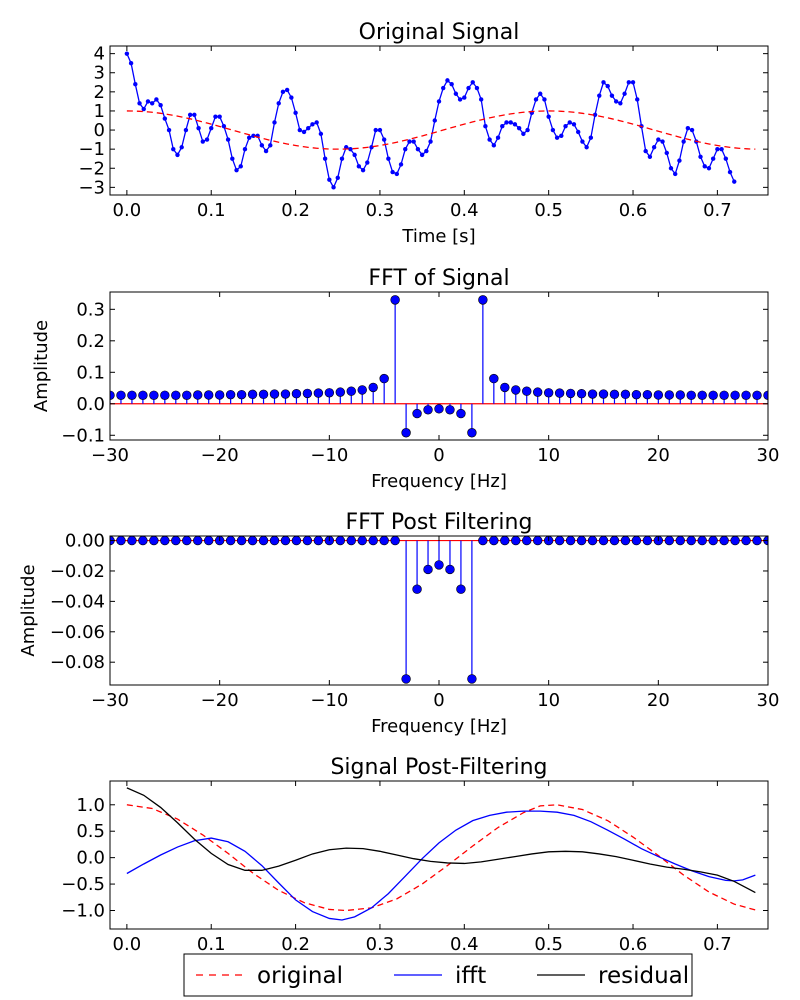 Image resolution: width=800 pixels, height=1000 pixels. I want to click on chart-title: FFT of Signal, so click(438, 278).